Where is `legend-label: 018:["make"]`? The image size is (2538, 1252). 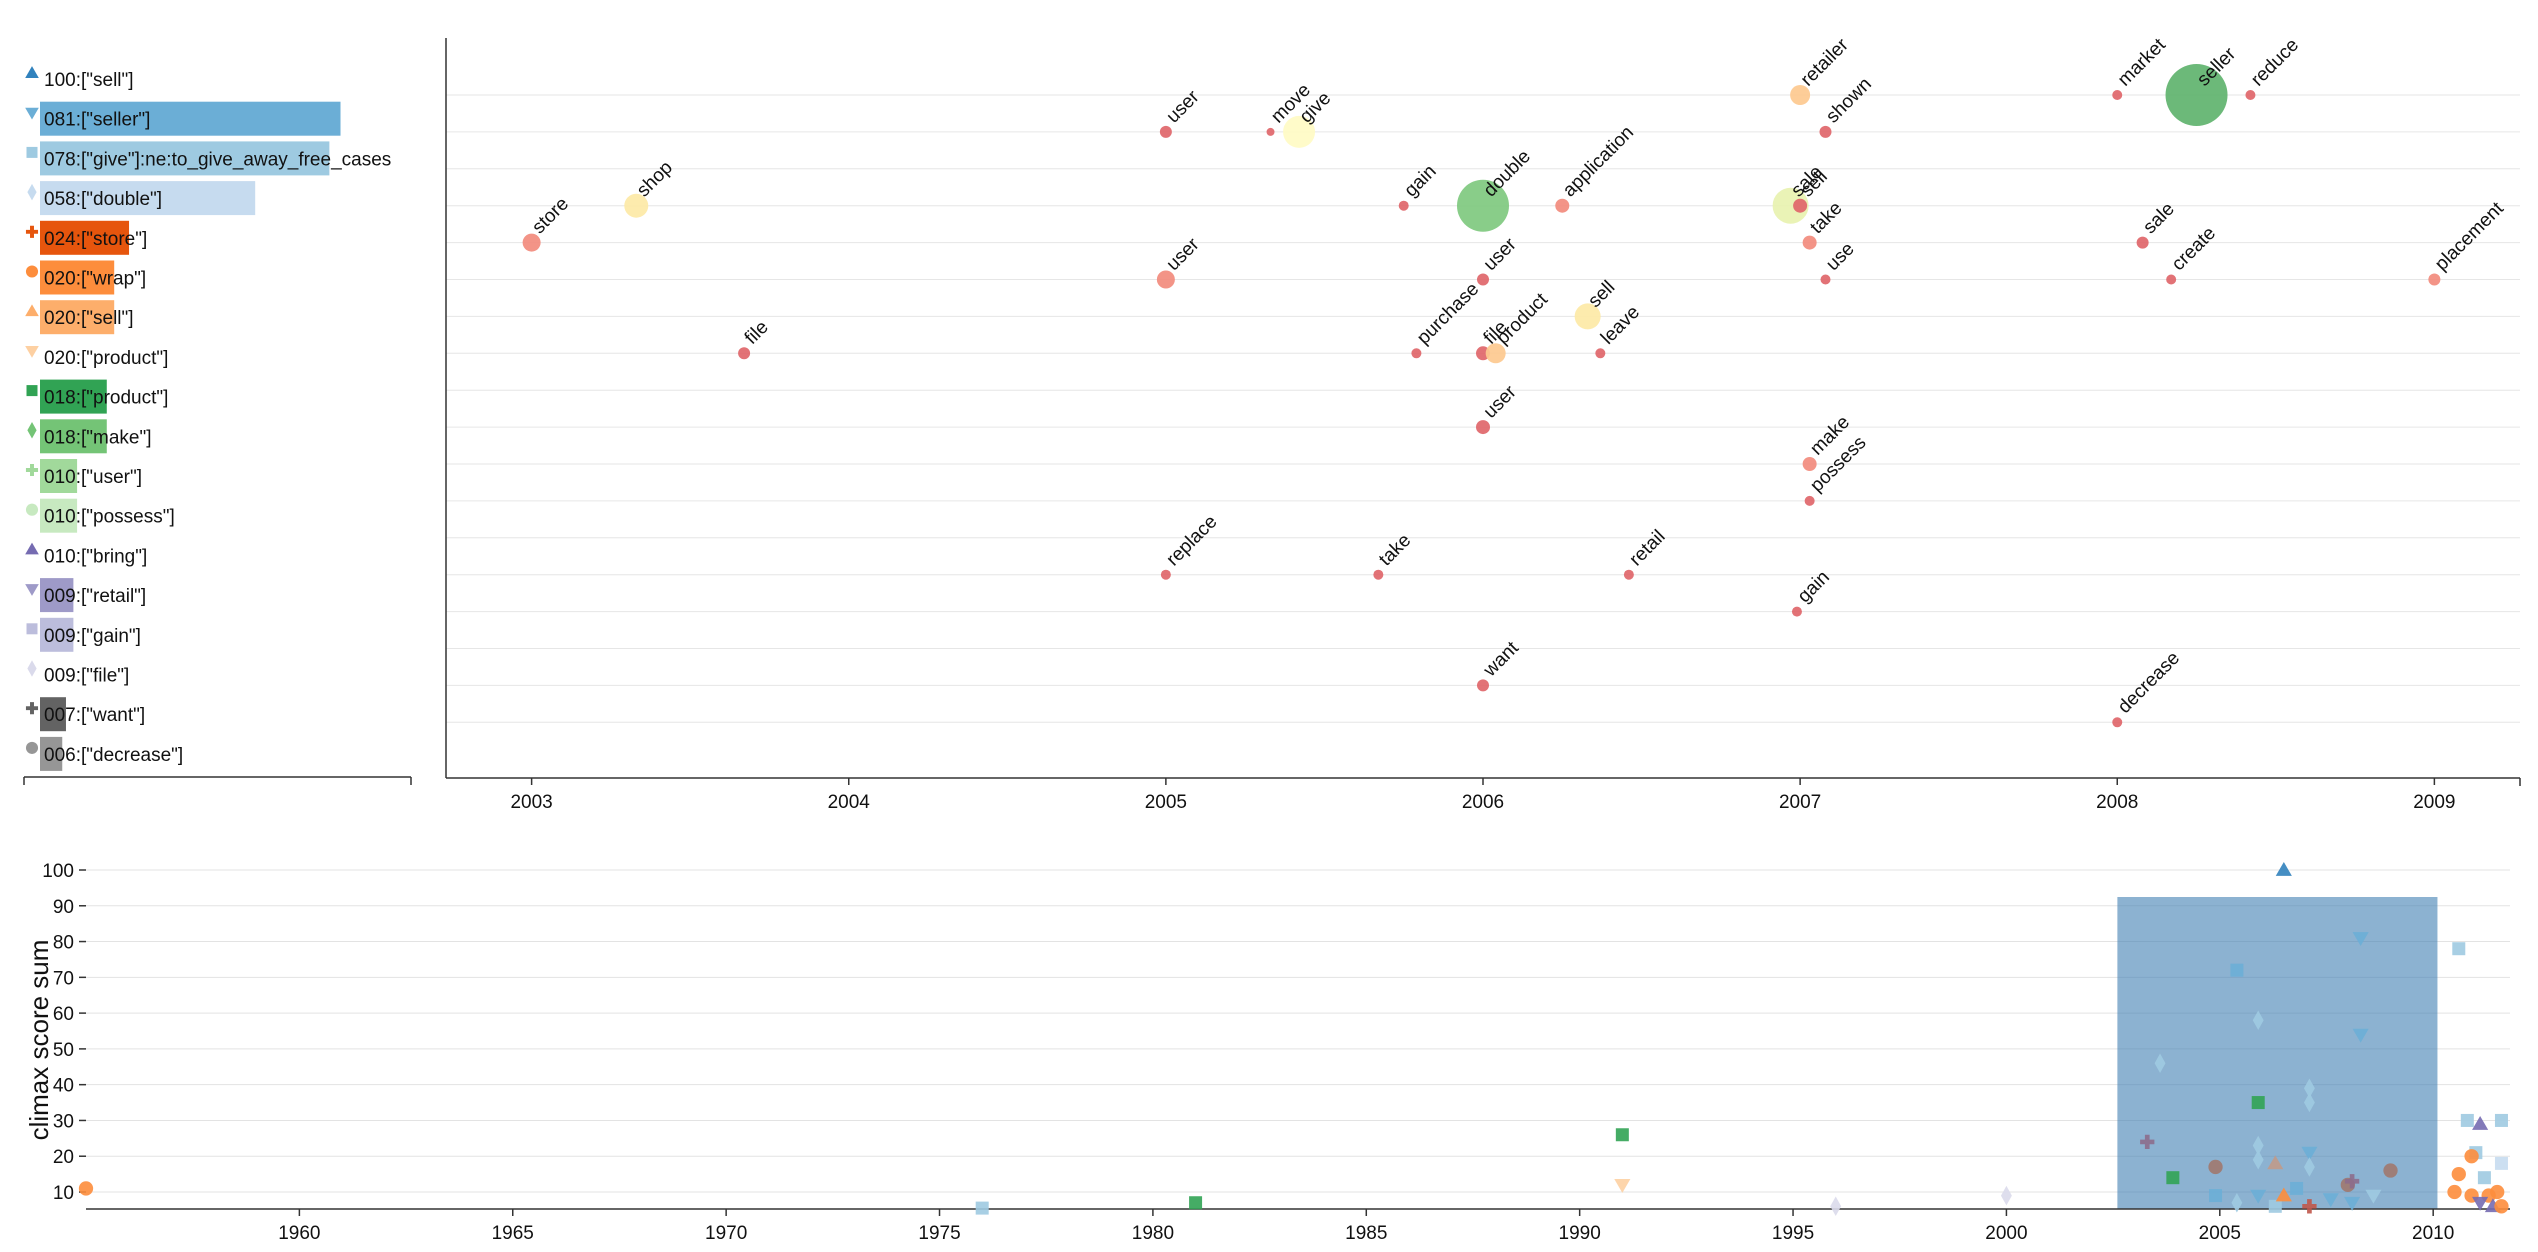
legend-label: 018:["make"] is located at coordinates (98, 437).